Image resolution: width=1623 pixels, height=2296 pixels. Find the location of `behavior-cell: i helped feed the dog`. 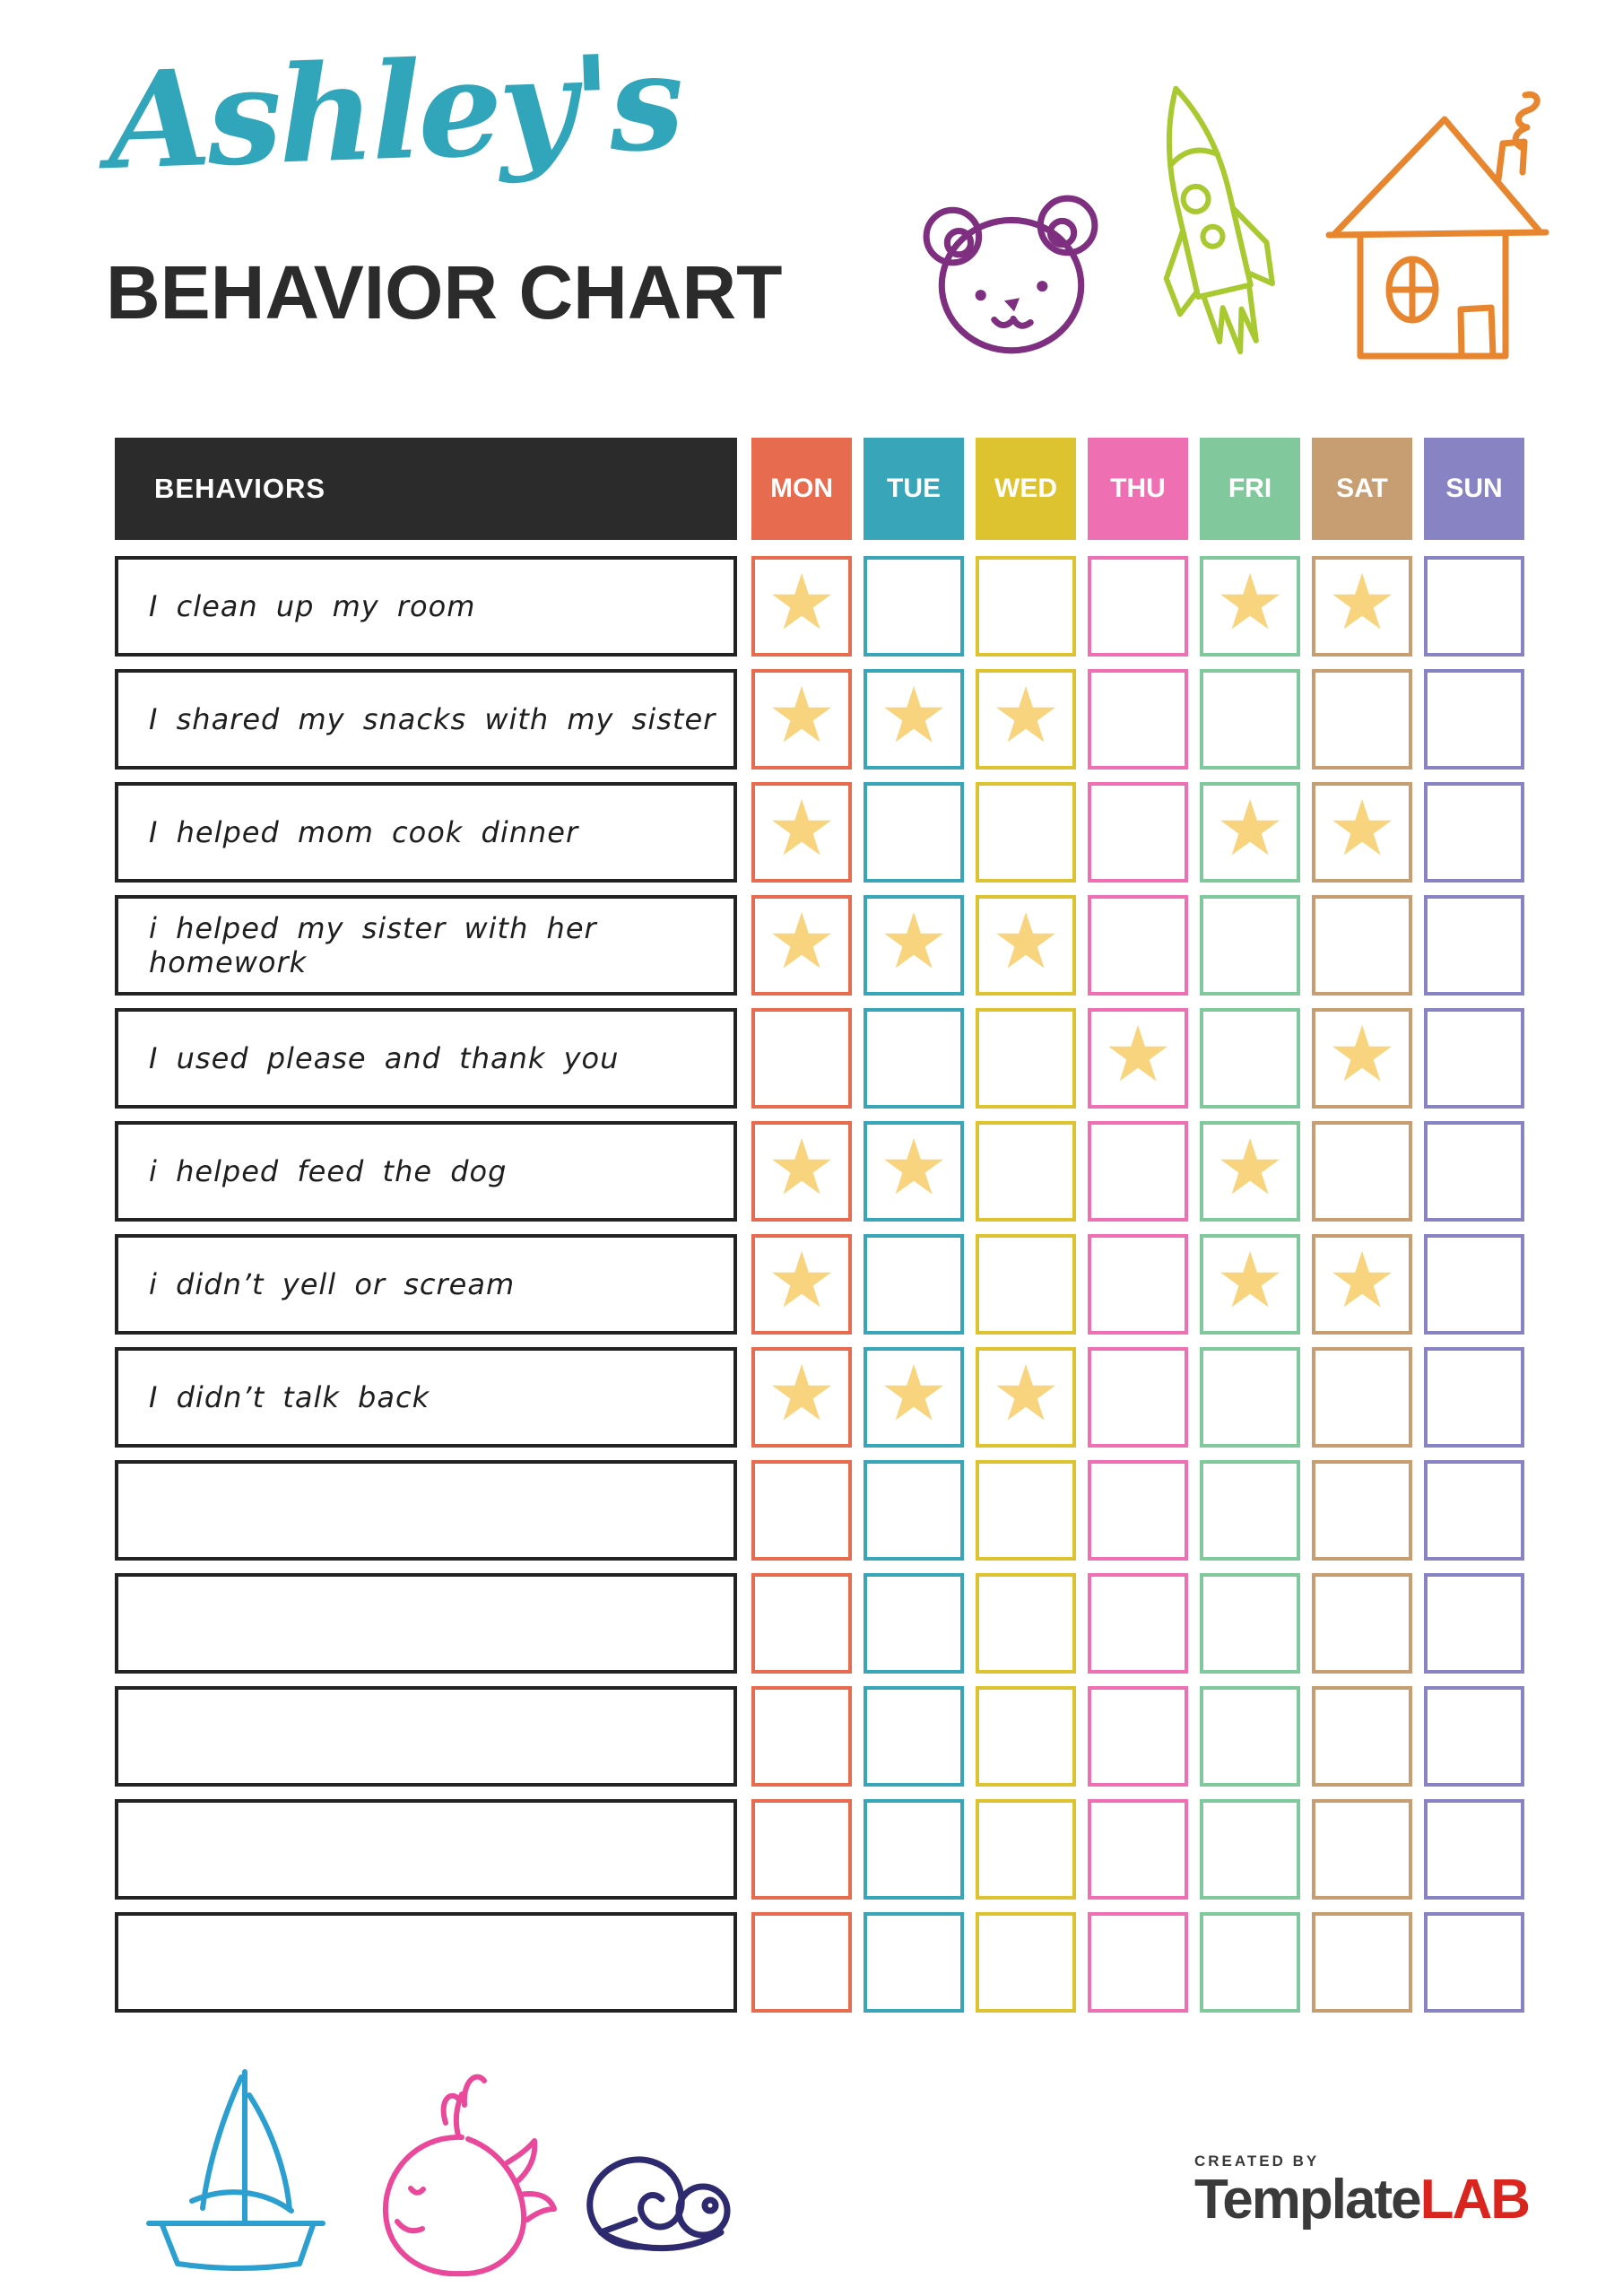

behavior-cell: i helped feed the dog is located at coordinates (426, 1171).